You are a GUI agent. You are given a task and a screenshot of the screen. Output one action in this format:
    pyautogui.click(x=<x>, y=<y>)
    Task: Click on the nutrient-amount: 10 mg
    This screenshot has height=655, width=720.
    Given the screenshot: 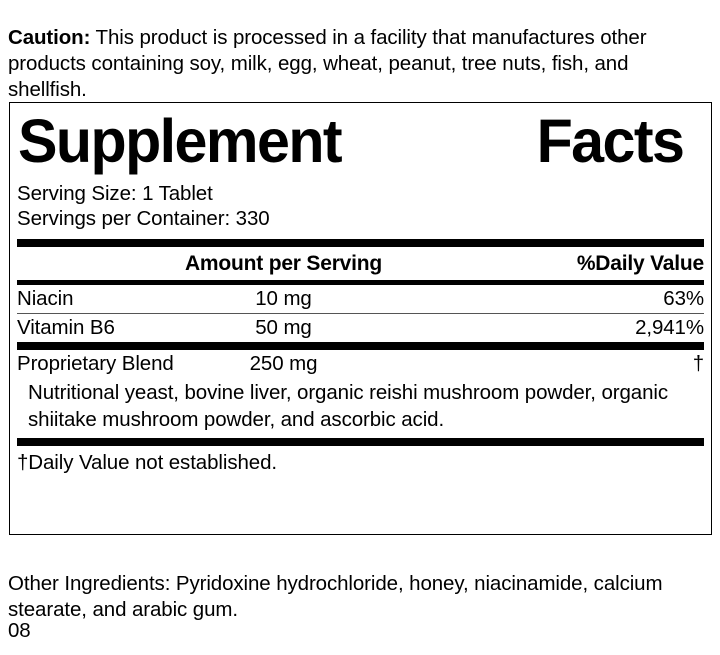 What is the action you would take?
    pyautogui.click(x=283, y=298)
    